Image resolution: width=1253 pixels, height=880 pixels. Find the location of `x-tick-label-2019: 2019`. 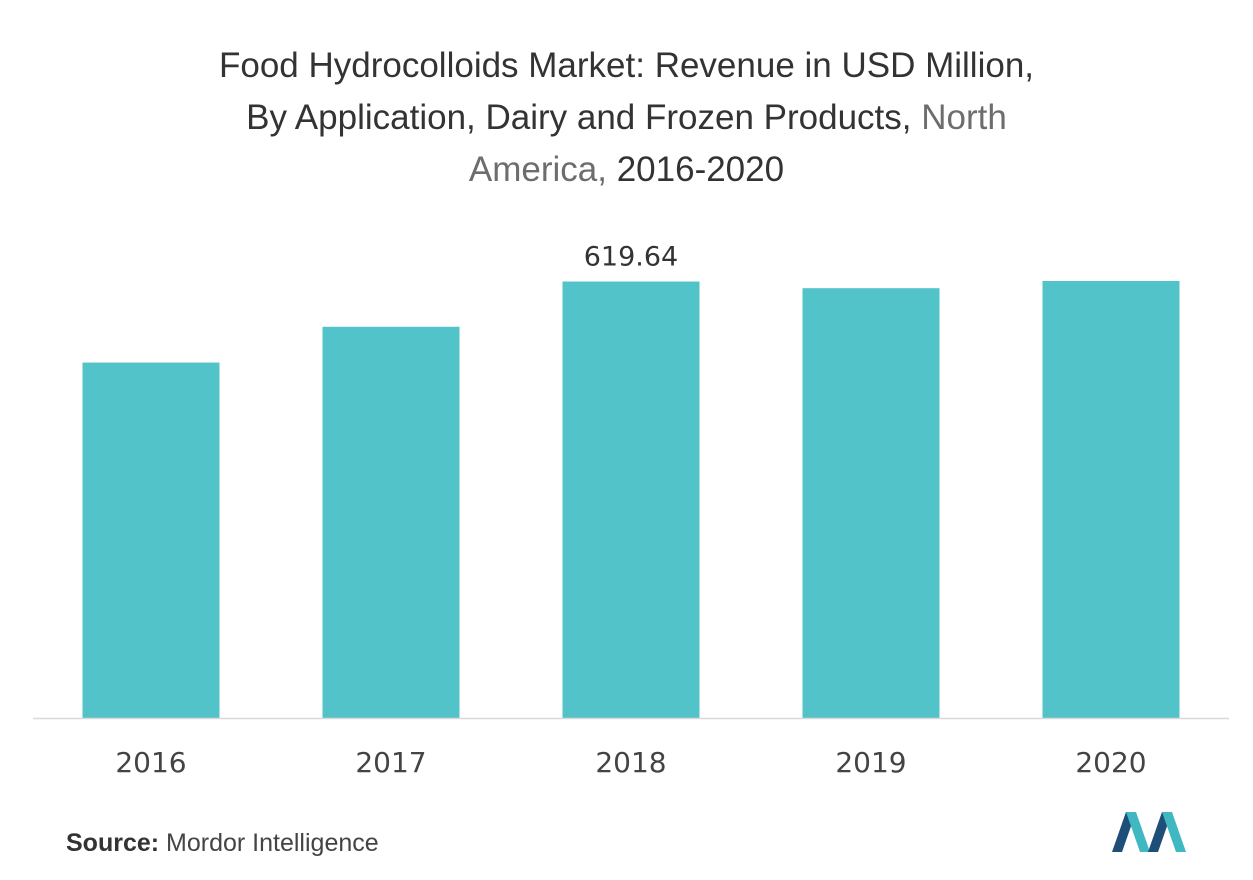

x-tick-label-2019: 2019 is located at coordinates (870, 762).